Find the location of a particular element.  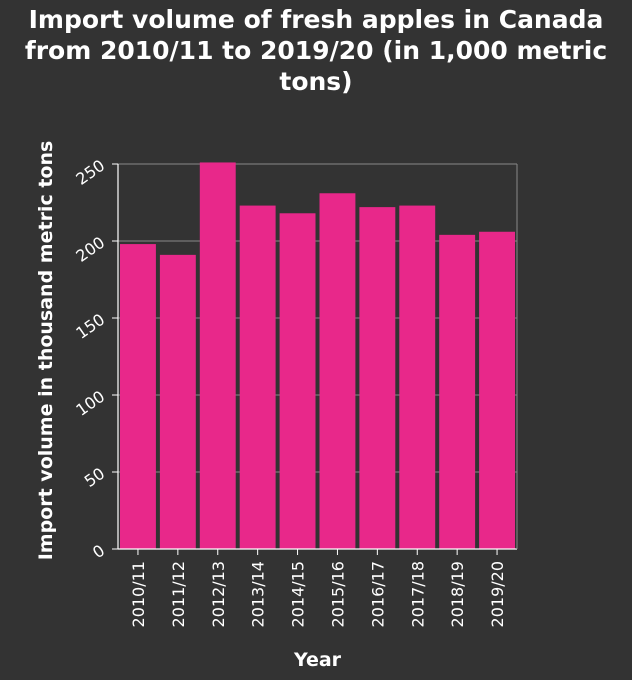

x-tick-label: 2013/14 is located at coordinates (258, 594).